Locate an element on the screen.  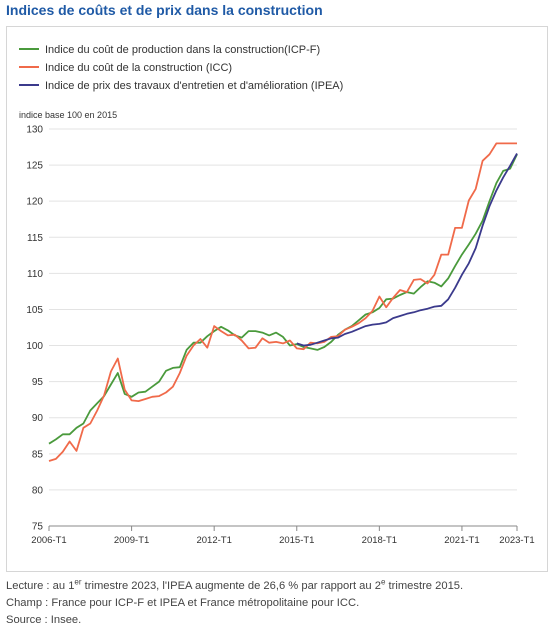
y-tick-label: 80 is located at coordinates (38, 490).